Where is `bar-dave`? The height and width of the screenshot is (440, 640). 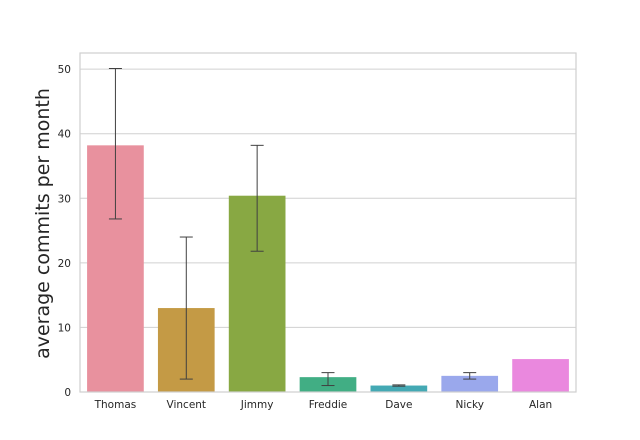
bar-dave is located at coordinates (399, 388).